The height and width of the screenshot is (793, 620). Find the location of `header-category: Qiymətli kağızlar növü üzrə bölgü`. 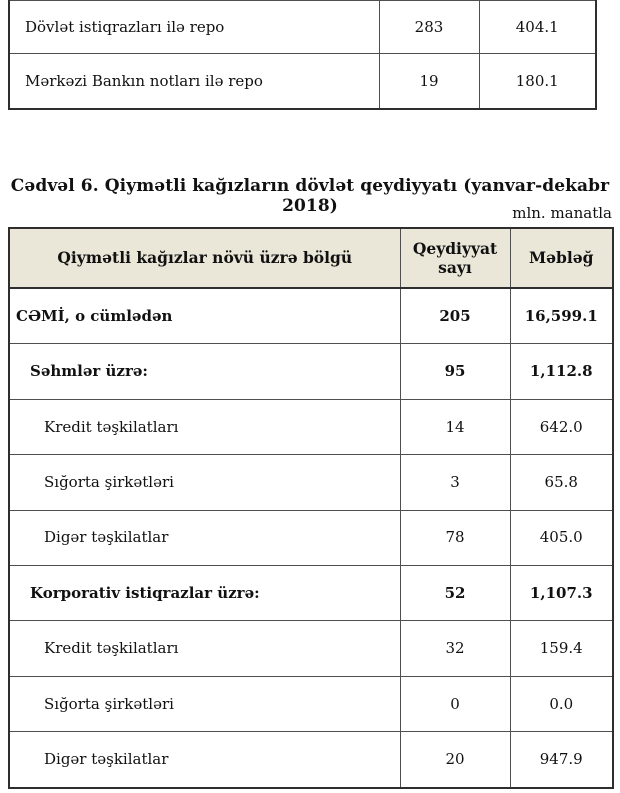

header-category: Qiymətli kağızlar növü üzrə bölgü is located at coordinates (204, 258).